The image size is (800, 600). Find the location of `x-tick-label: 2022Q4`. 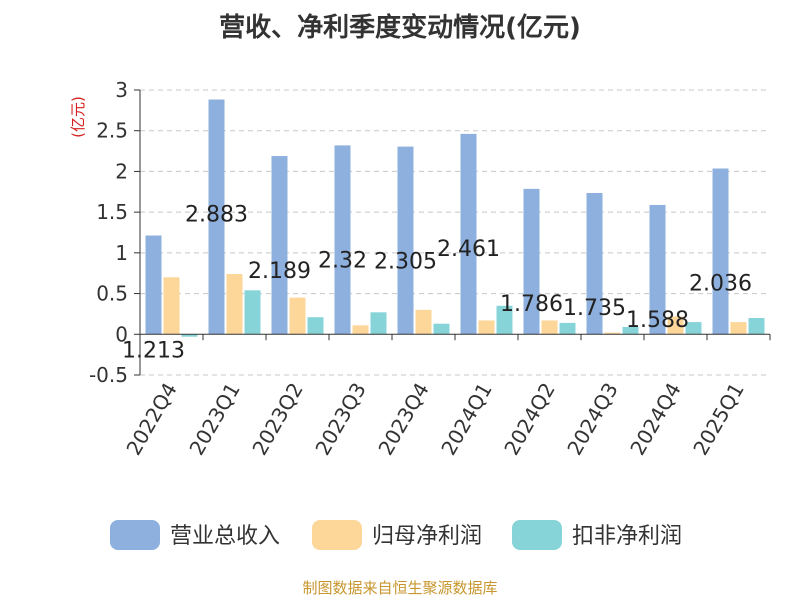

x-tick-label: 2022Q4 is located at coordinates (151, 419).